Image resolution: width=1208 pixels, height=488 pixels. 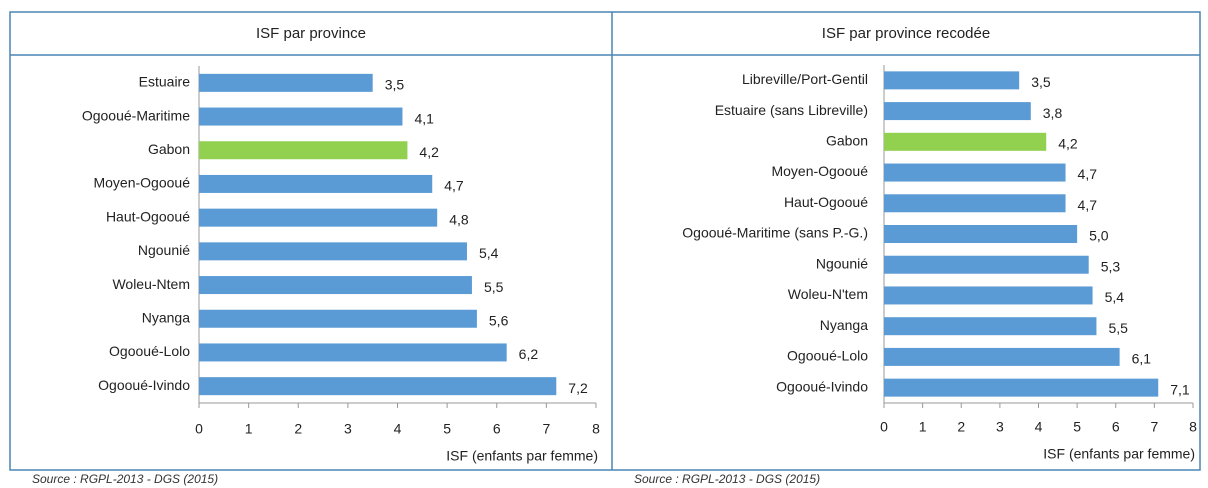 What do you see at coordinates (1099, 236) in the screenshot?
I see `data-label: 5,0` at bounding box center [1099, 236].